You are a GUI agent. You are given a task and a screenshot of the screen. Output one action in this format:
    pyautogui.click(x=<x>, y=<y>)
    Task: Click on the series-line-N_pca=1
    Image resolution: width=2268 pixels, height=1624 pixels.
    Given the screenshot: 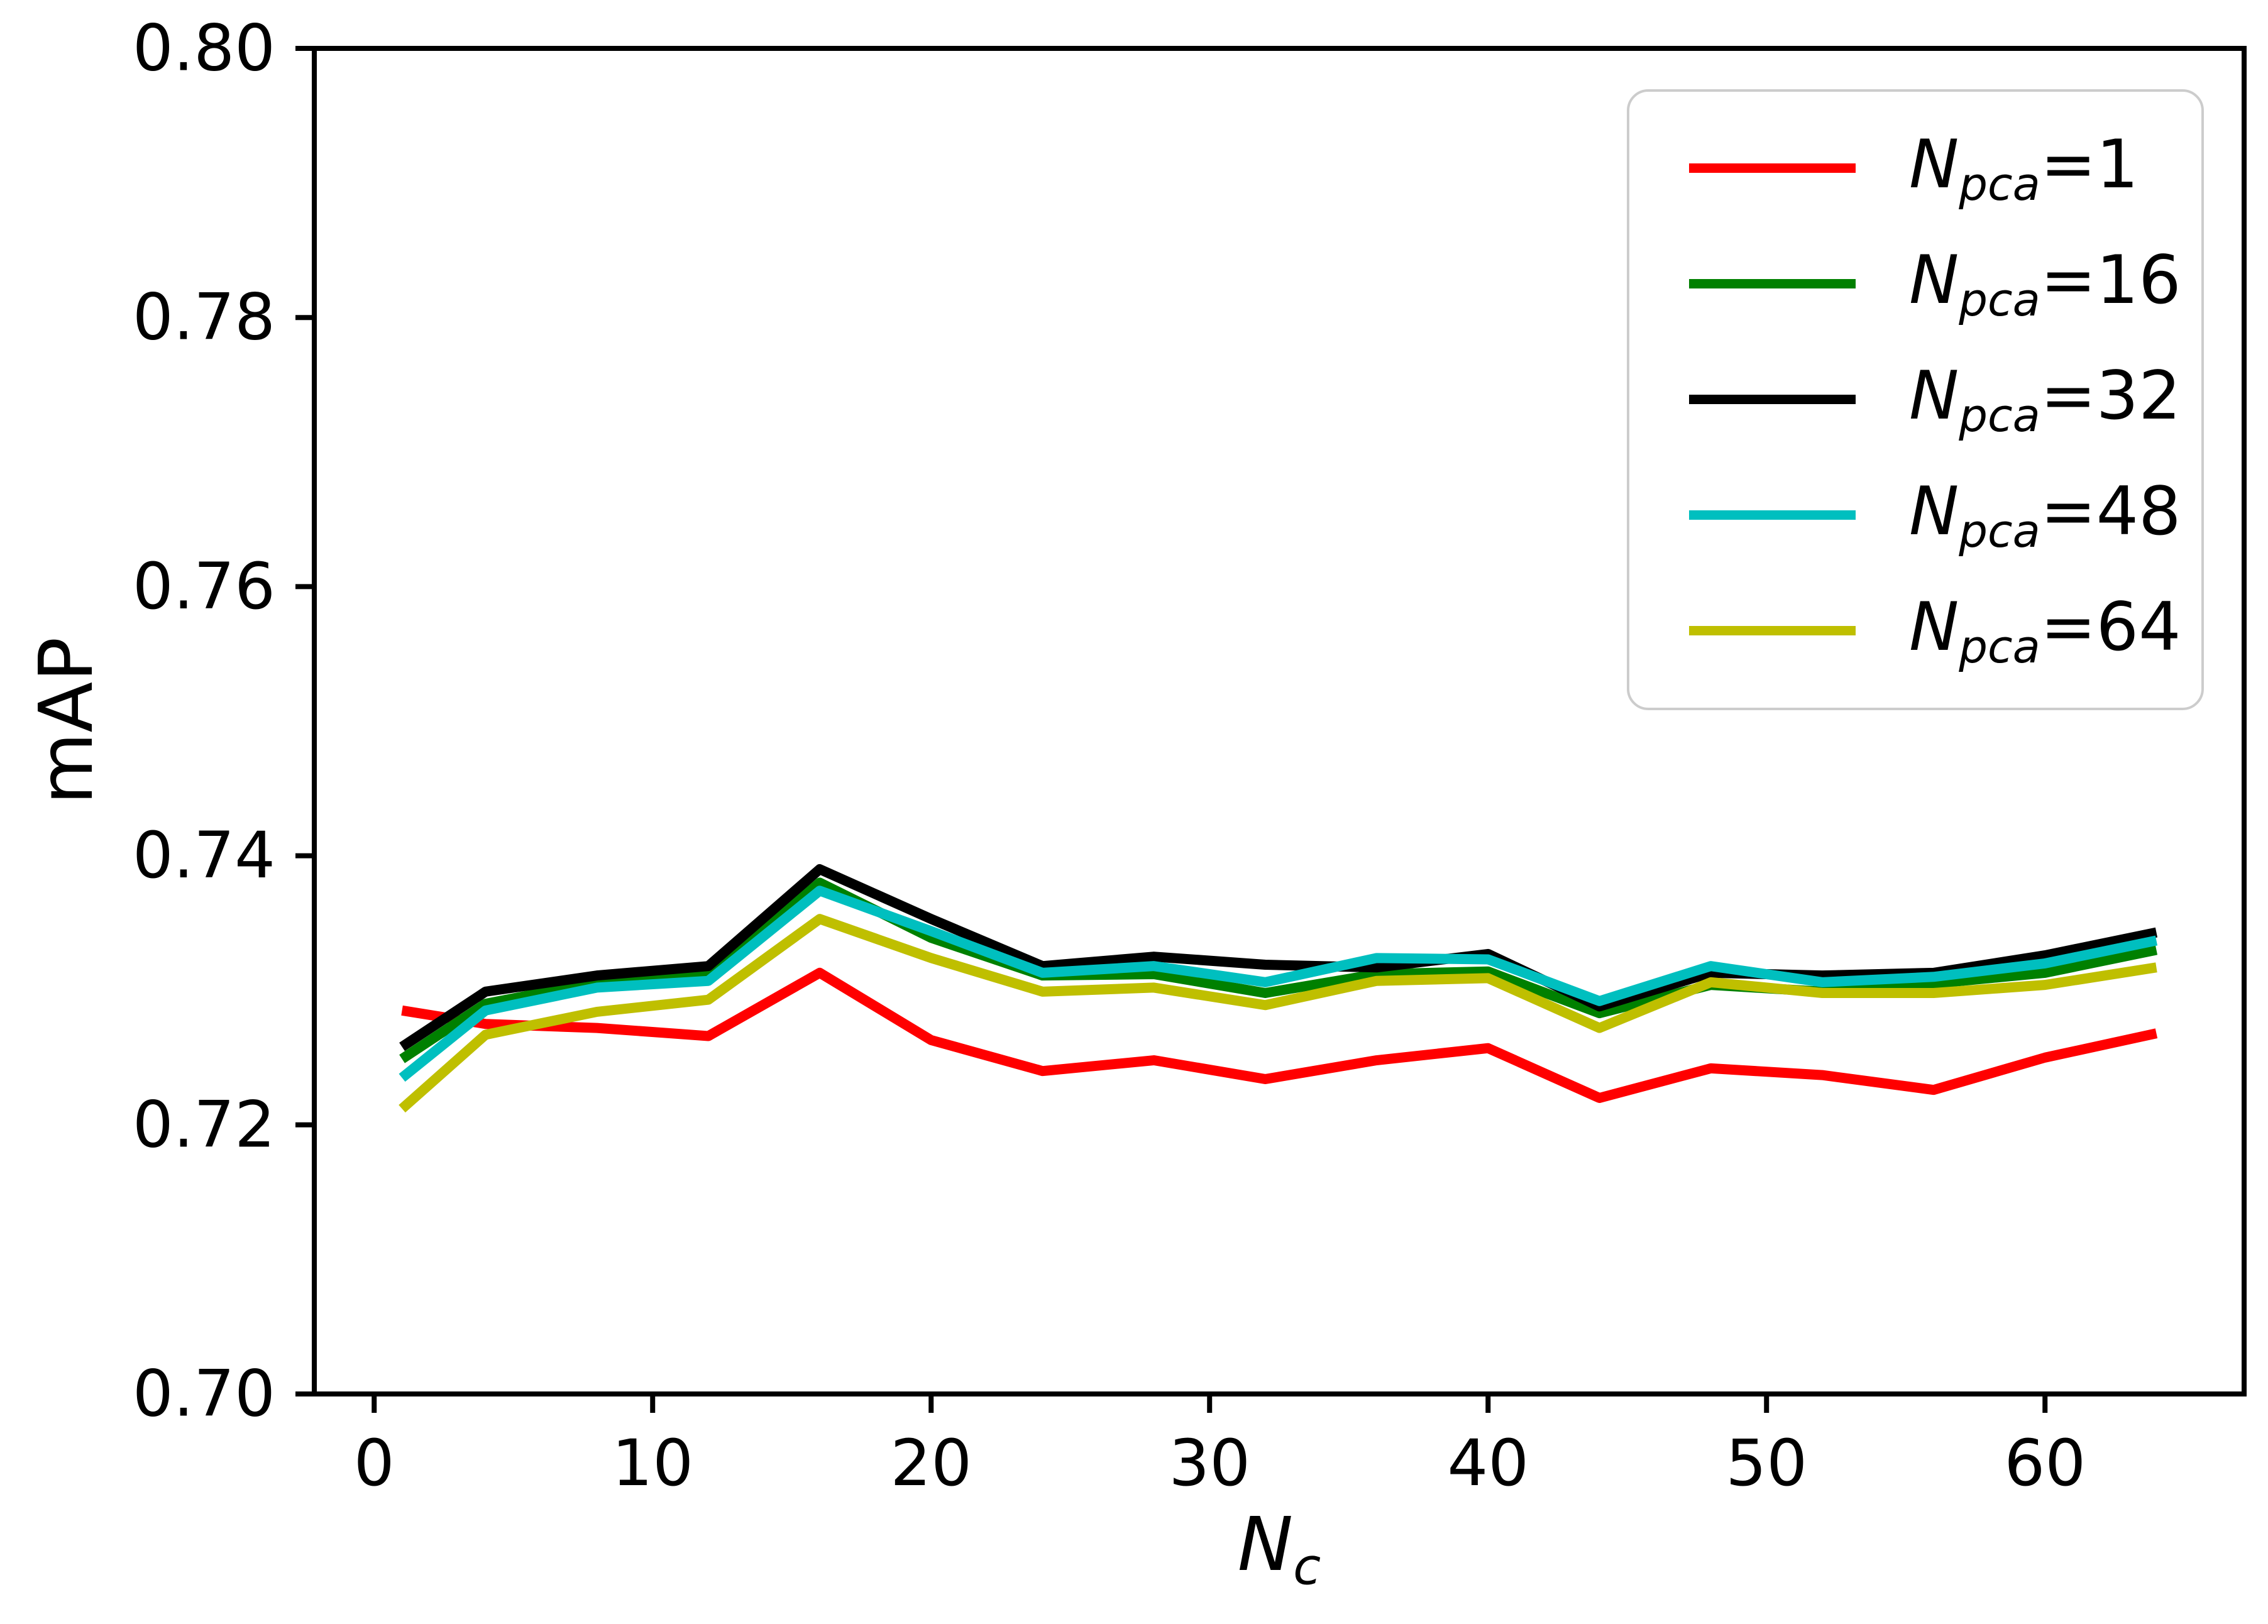 What is the action you would take?
    pyautogui.click(x=1280, y=1035)
    